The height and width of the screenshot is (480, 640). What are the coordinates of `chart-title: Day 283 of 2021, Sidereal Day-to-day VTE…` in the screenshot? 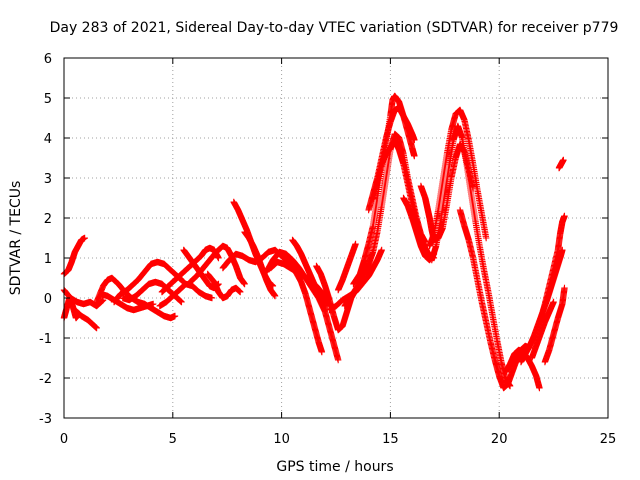 It's located at (334, 28).